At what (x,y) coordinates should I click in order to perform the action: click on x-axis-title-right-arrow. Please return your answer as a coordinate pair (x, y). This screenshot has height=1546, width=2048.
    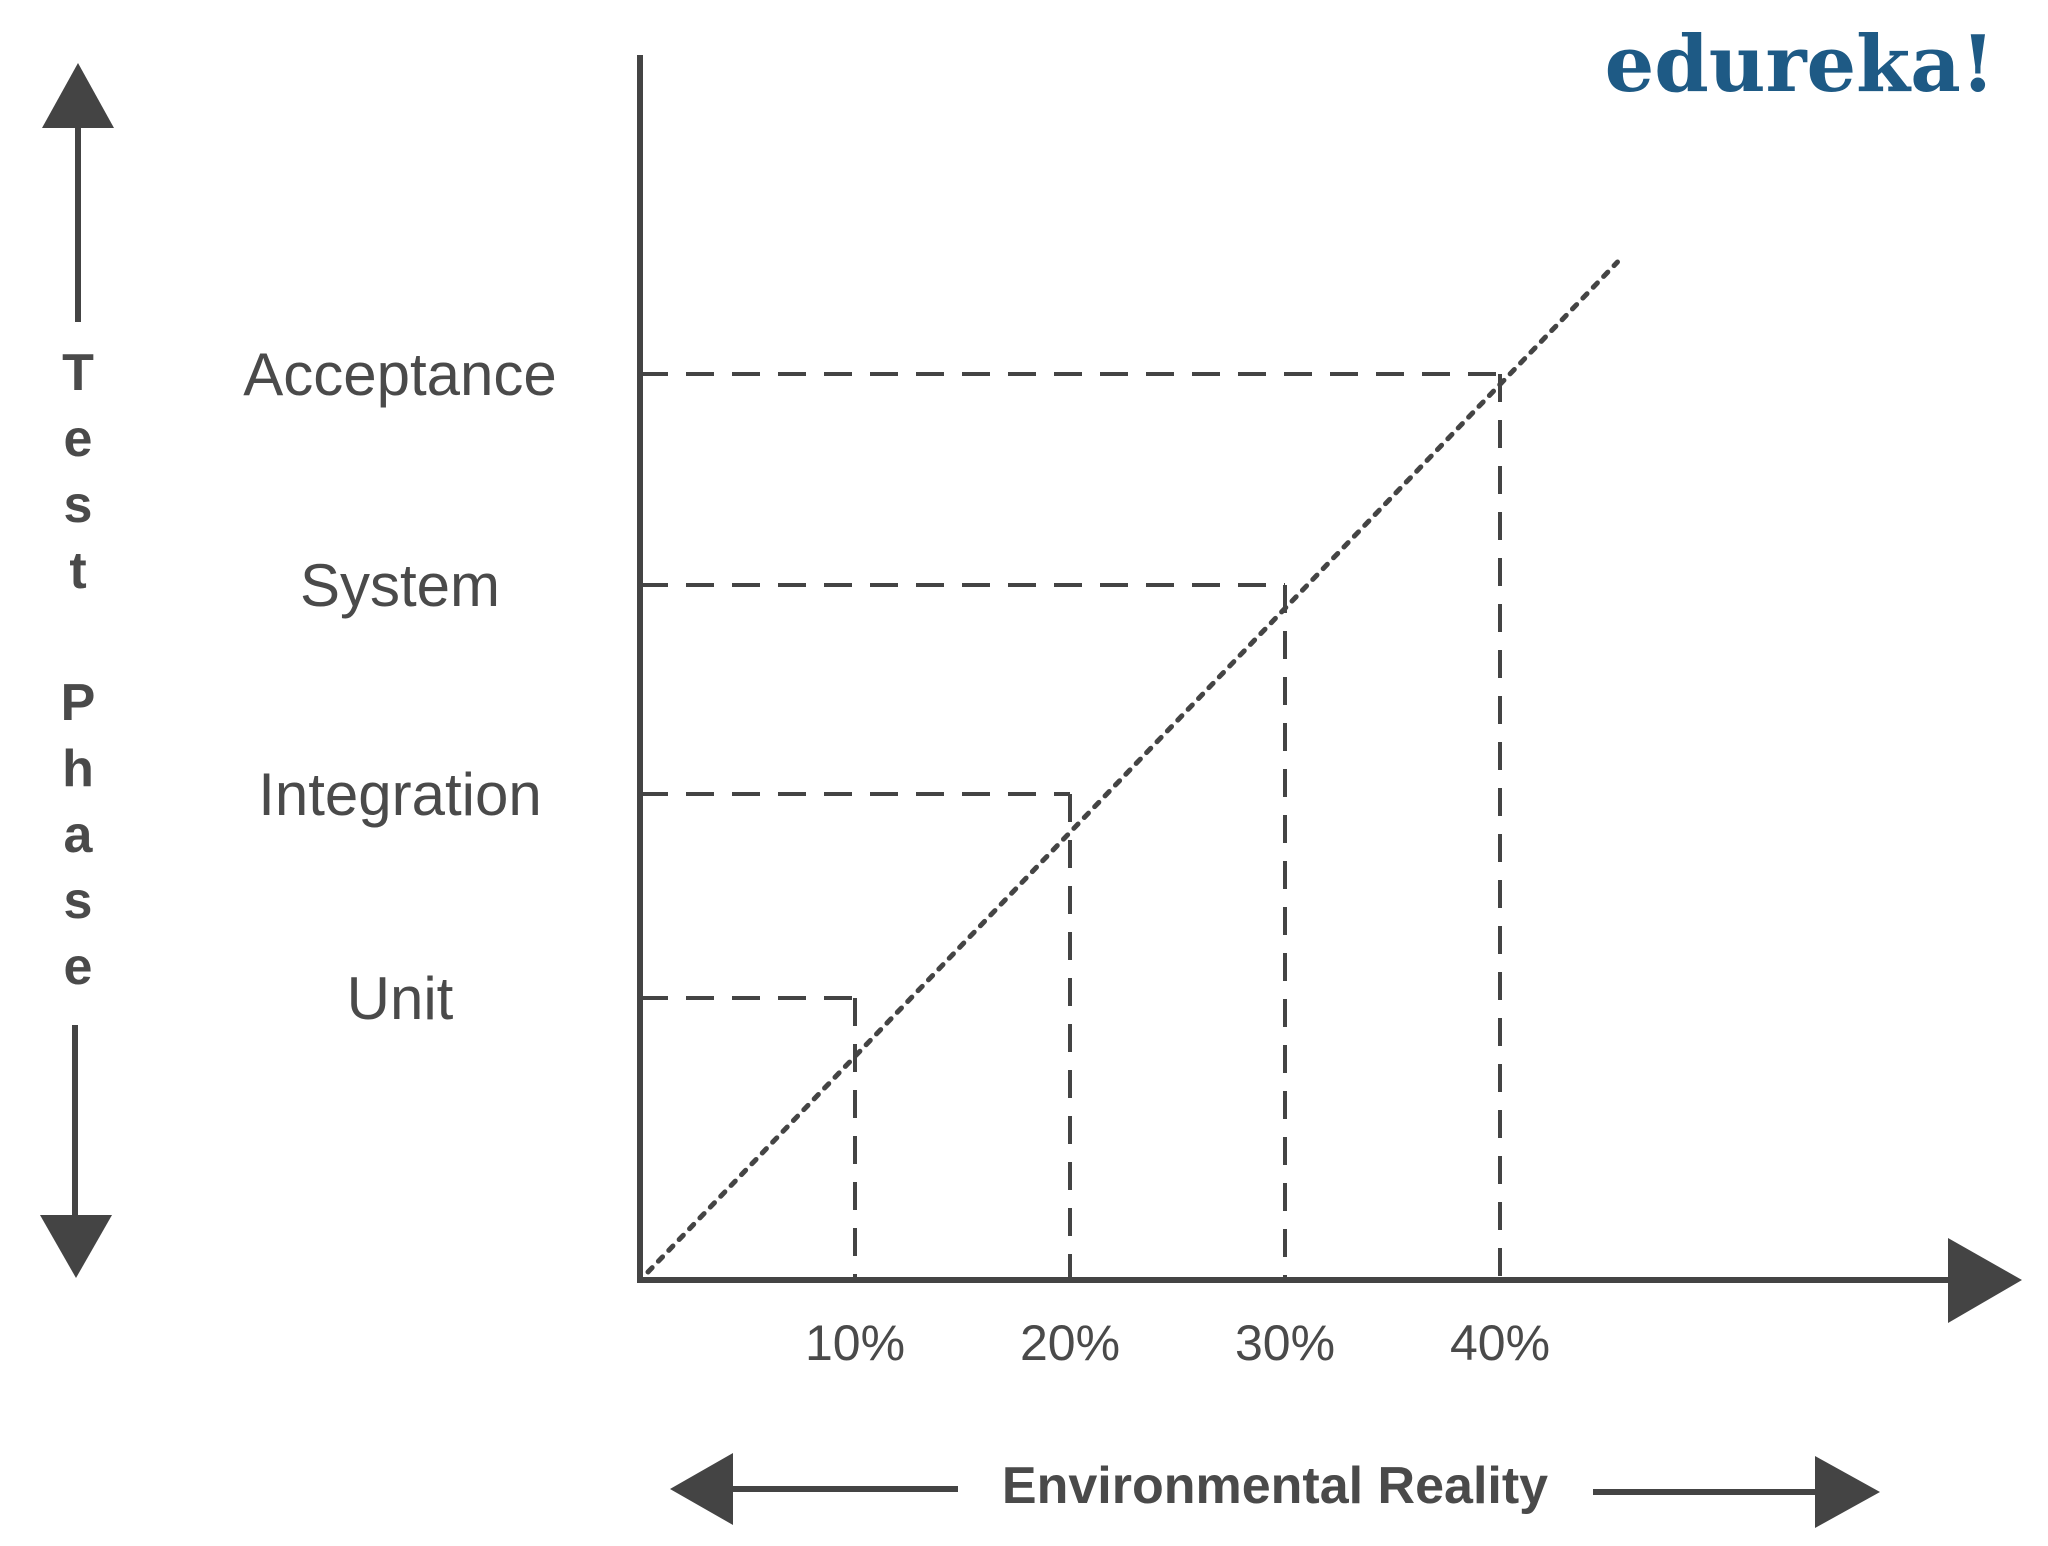
    Looking at the image, I should click on (1736, 1492).